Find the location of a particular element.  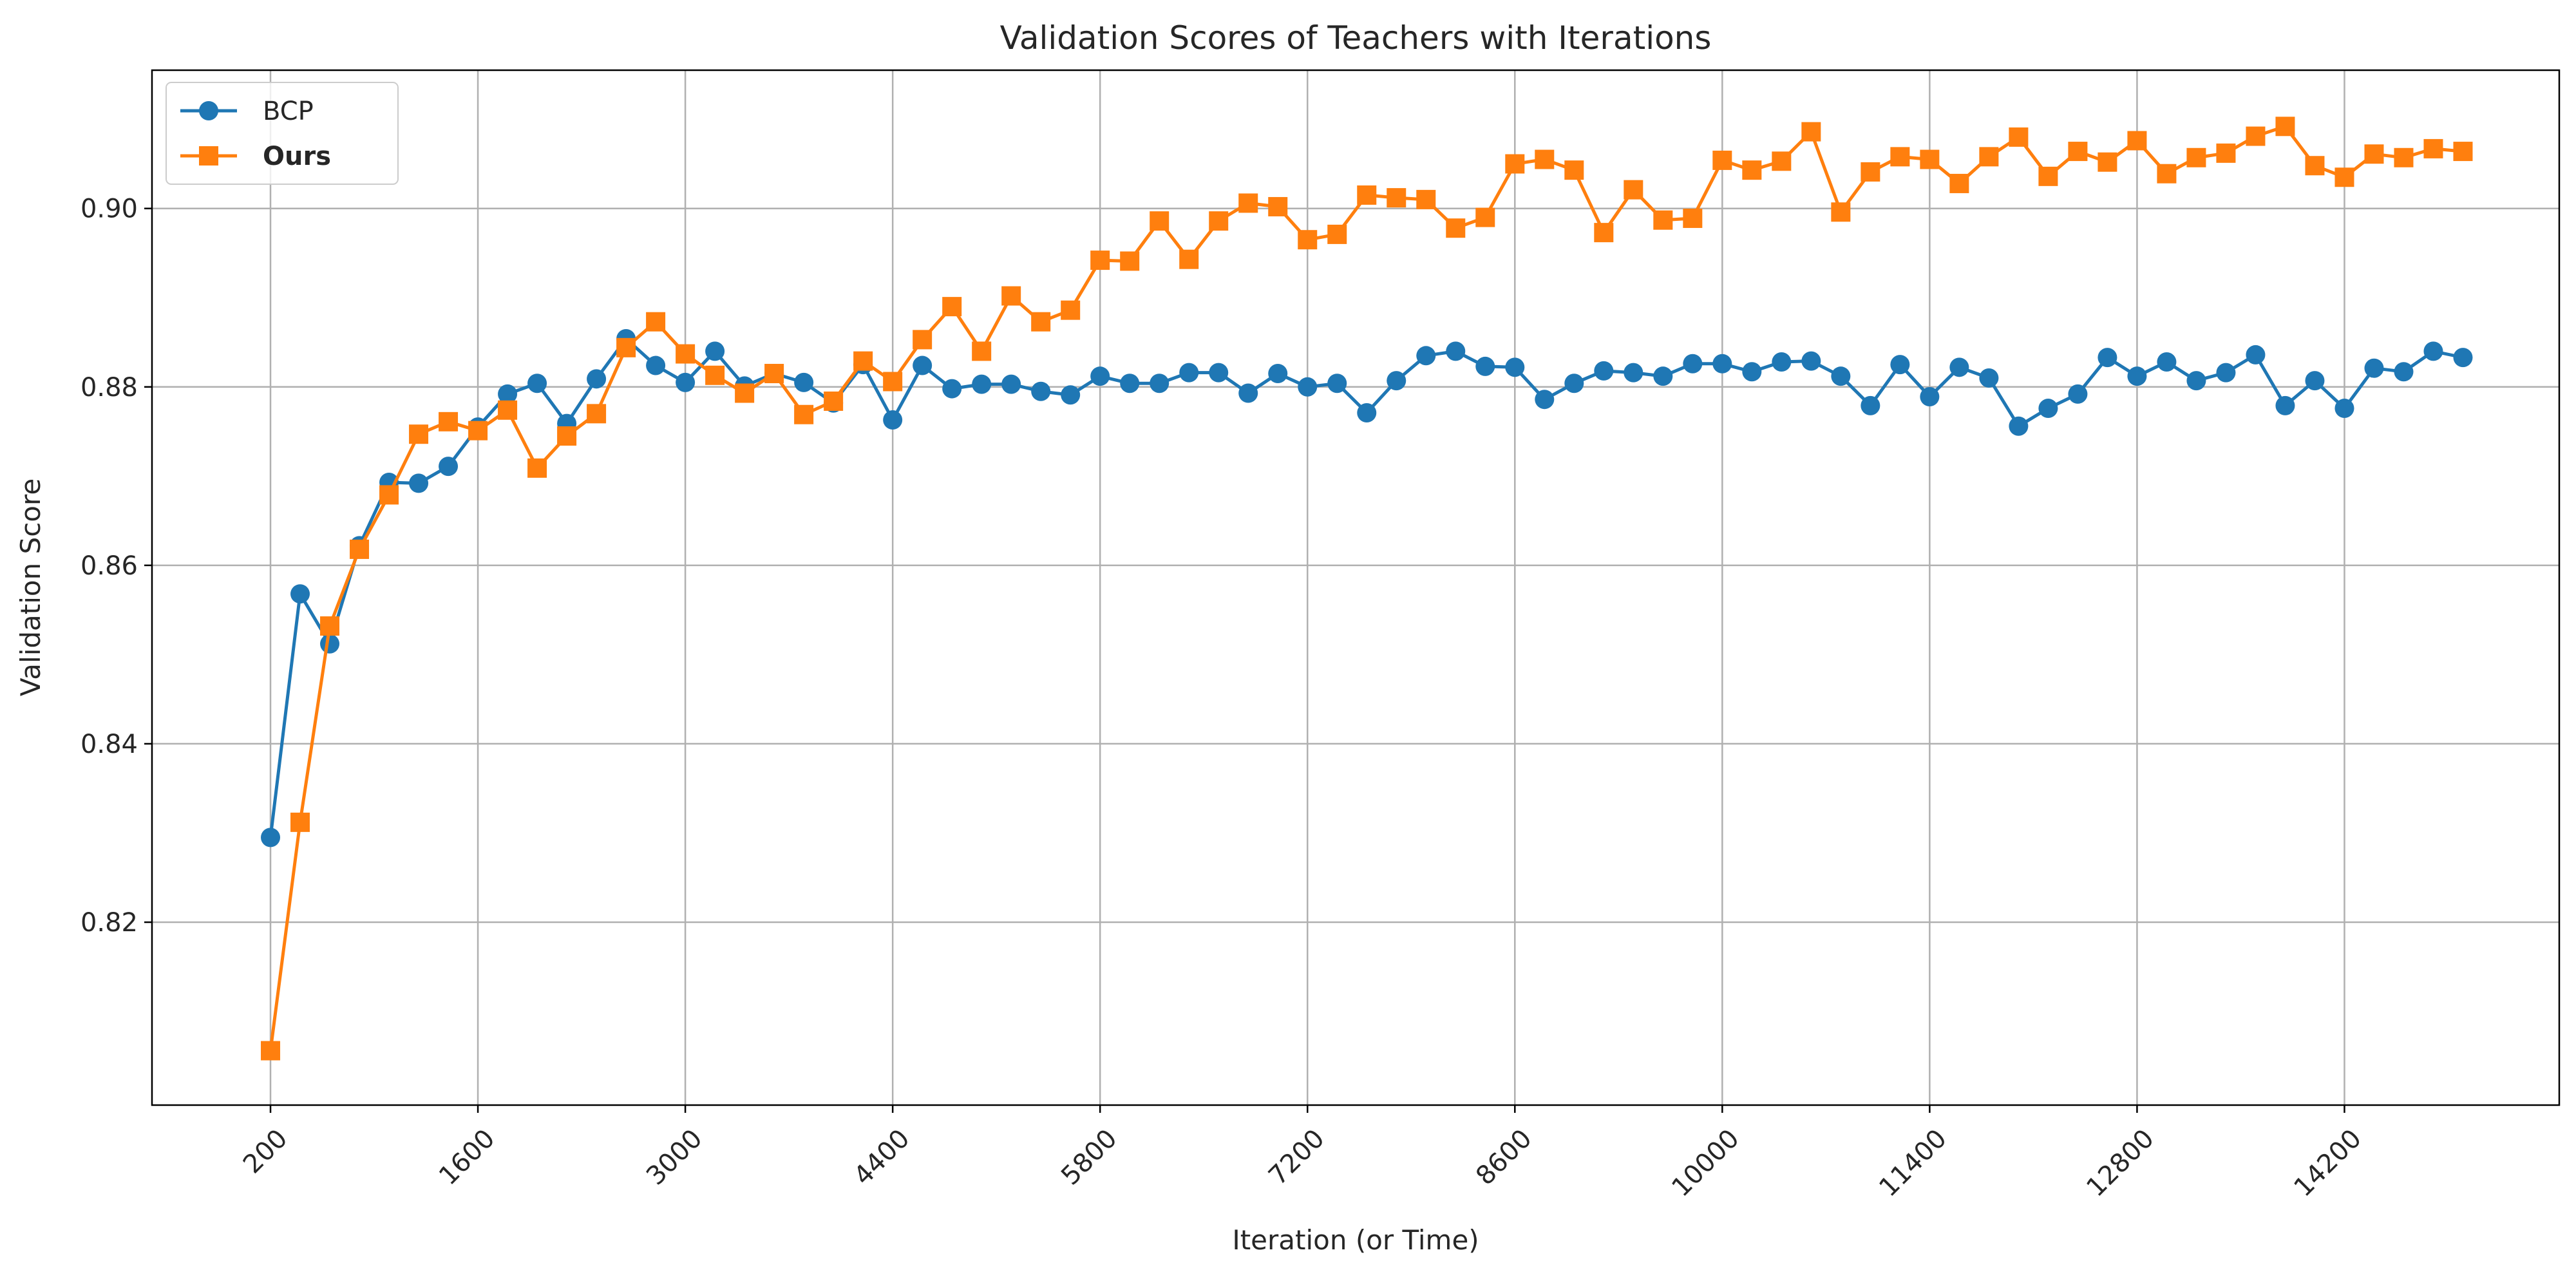

legend-label-ours: Ours is located at coordinates (297, 156).